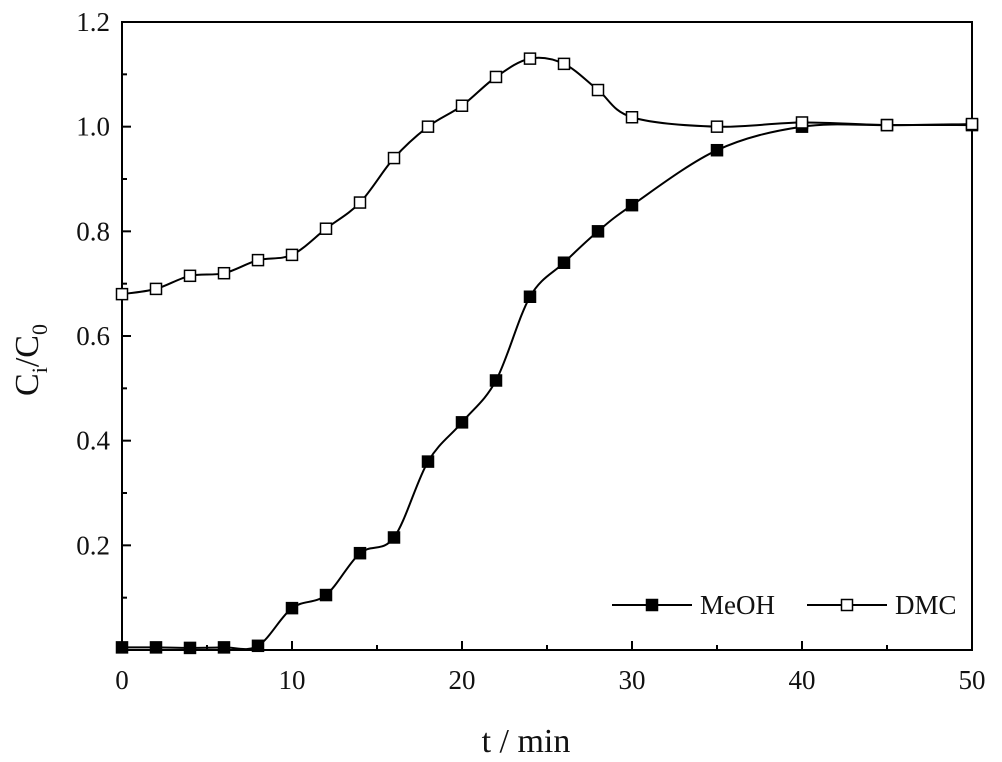 This screenshot has height=762, width=1002. I want to click on legend-meoh-label: MeOH, so click(737, 605).